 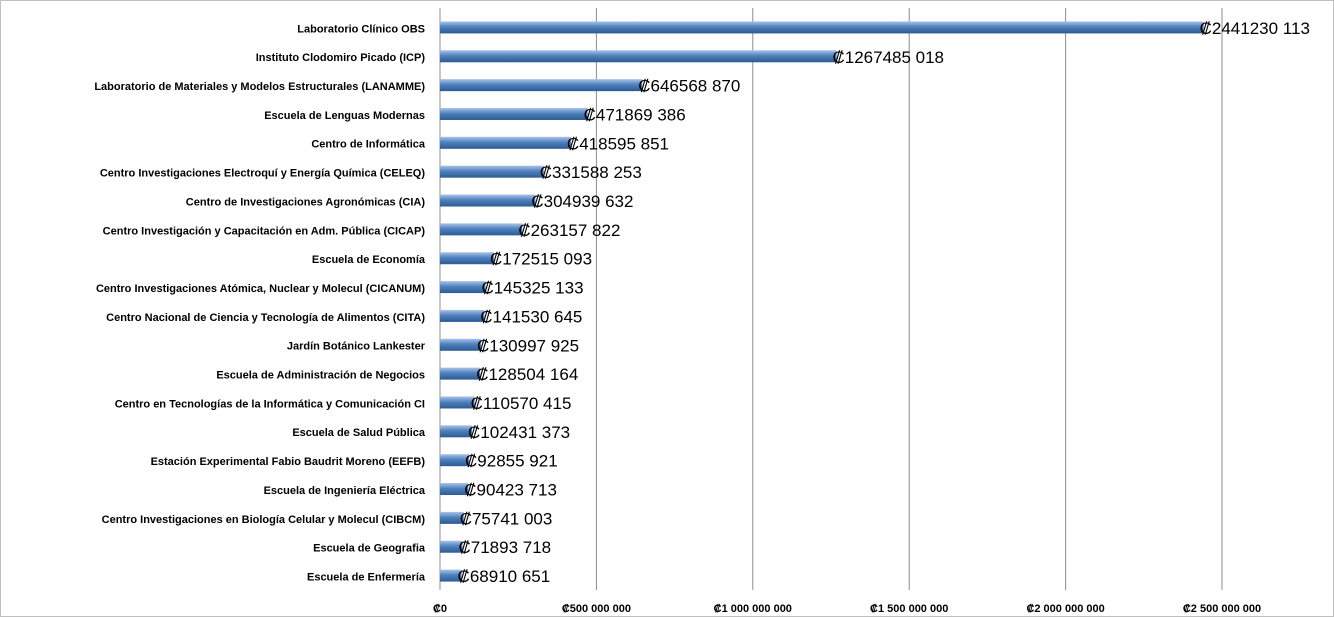 I want to click on value-label: ₡75741 003, so click(x=506, y=518).